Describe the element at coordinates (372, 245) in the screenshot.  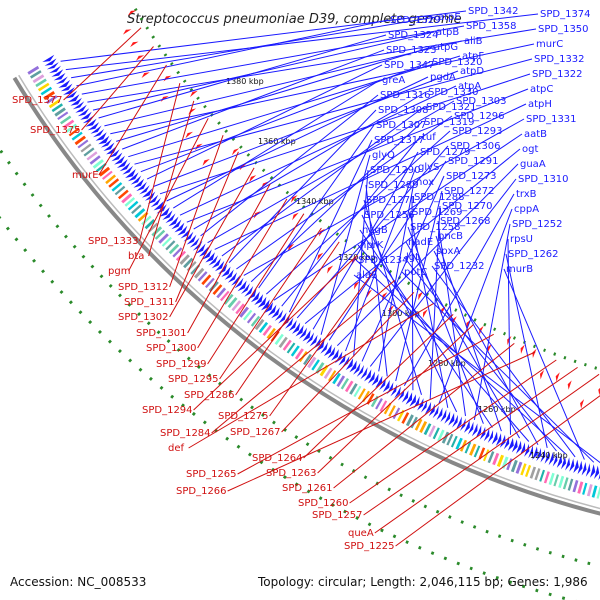
I see `gene-label-forward: hprK` at that location.